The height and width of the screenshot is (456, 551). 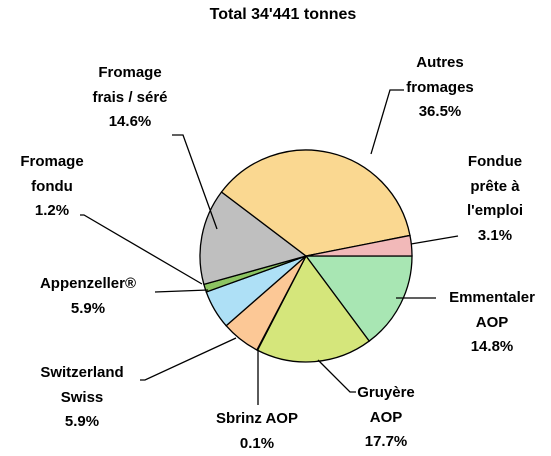 What do you see at coordinates (283, 14) in the screenshot?
I see `chart-title: Total 34'441 tonnes` at bounding box center [283, 14].